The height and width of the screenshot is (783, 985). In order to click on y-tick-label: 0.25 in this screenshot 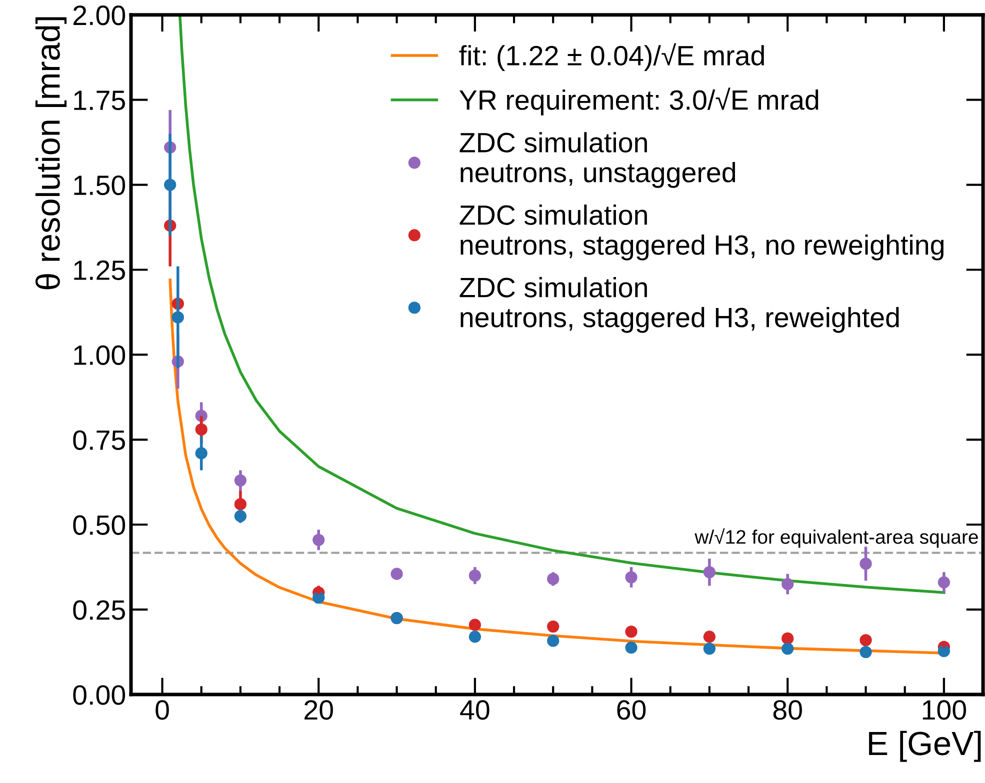, I will do `click(99, 610)`.